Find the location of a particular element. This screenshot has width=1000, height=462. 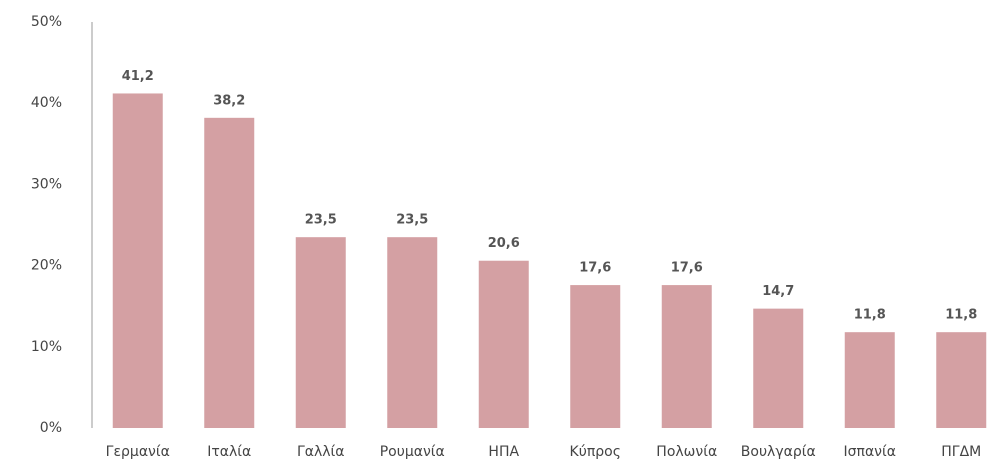

x-tick-label: Βουλγαρία is located at coordinates (778, 452).